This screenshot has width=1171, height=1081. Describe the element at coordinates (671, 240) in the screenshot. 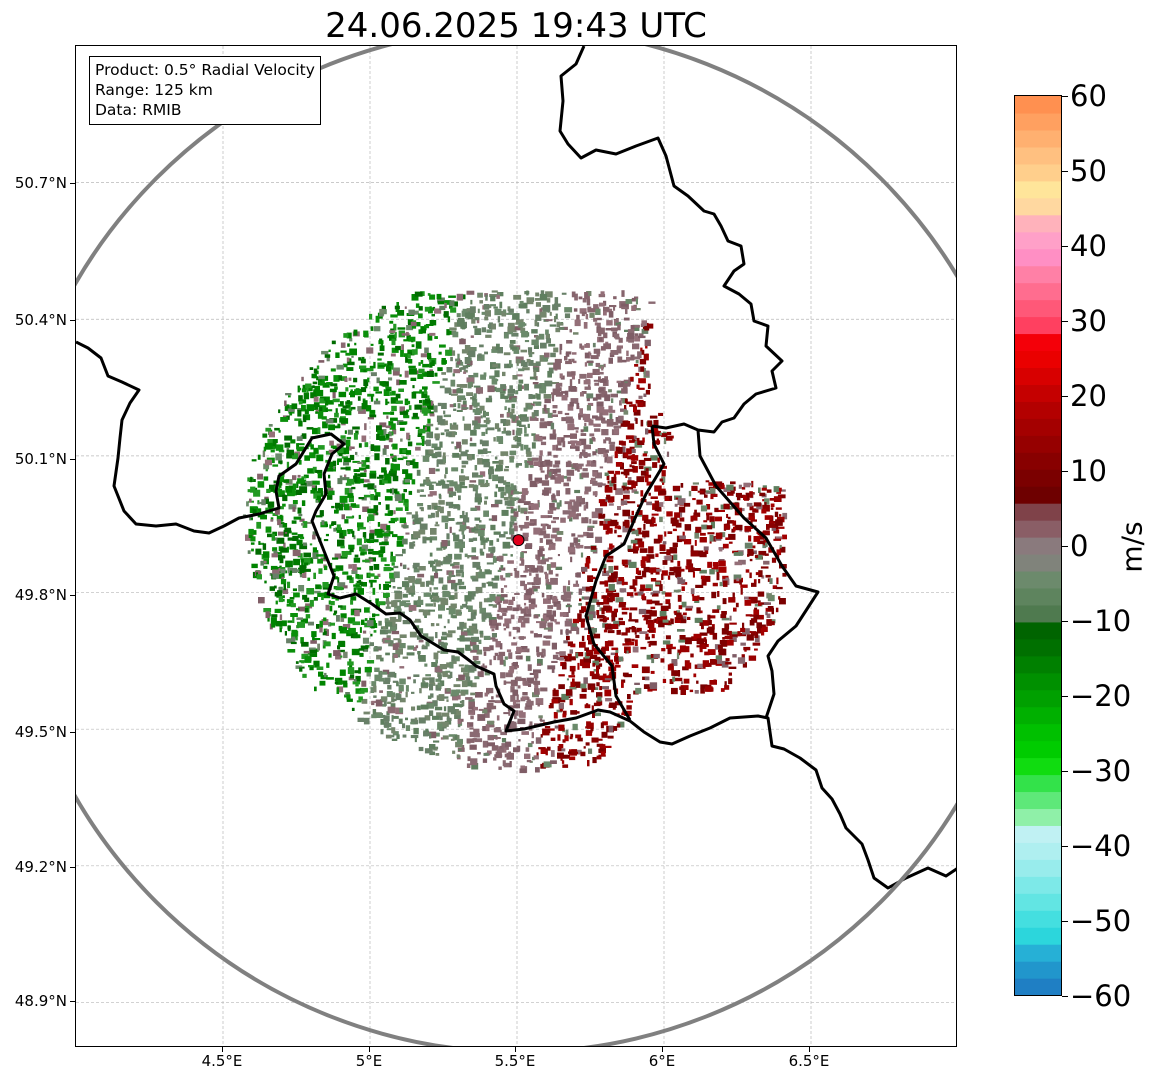

I see `border-line` at that location.